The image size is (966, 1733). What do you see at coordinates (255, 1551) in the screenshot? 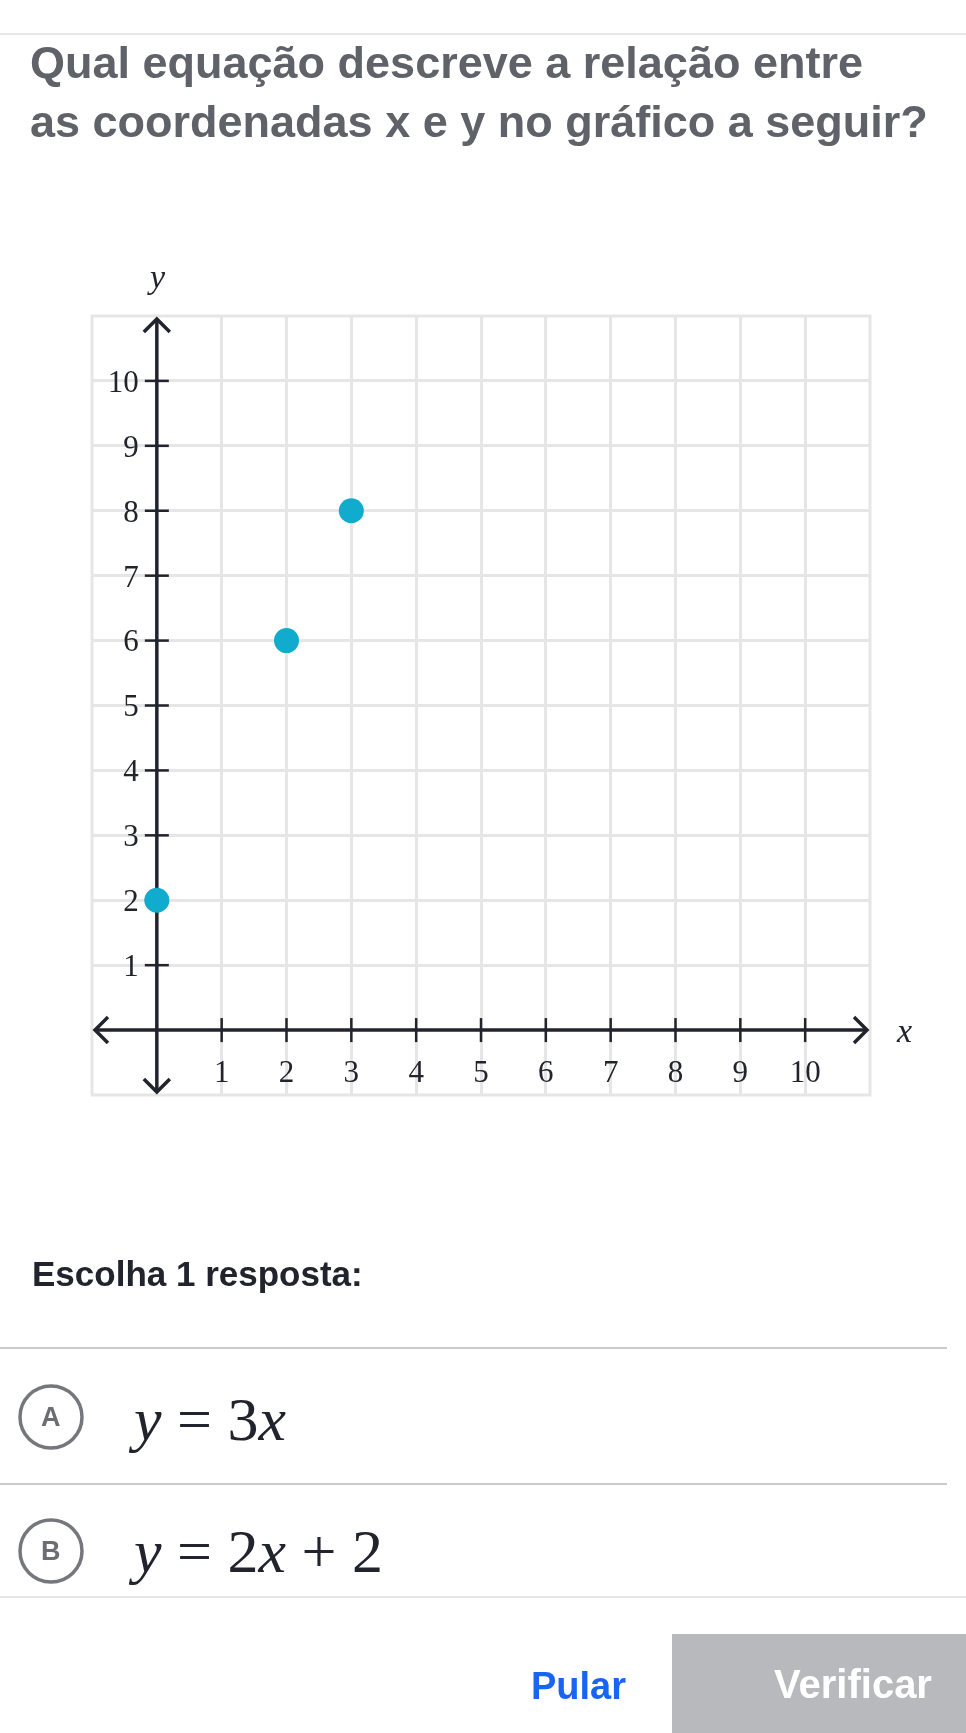
I see `text: y = 2x + 2` at bounding box center [255, 1551].